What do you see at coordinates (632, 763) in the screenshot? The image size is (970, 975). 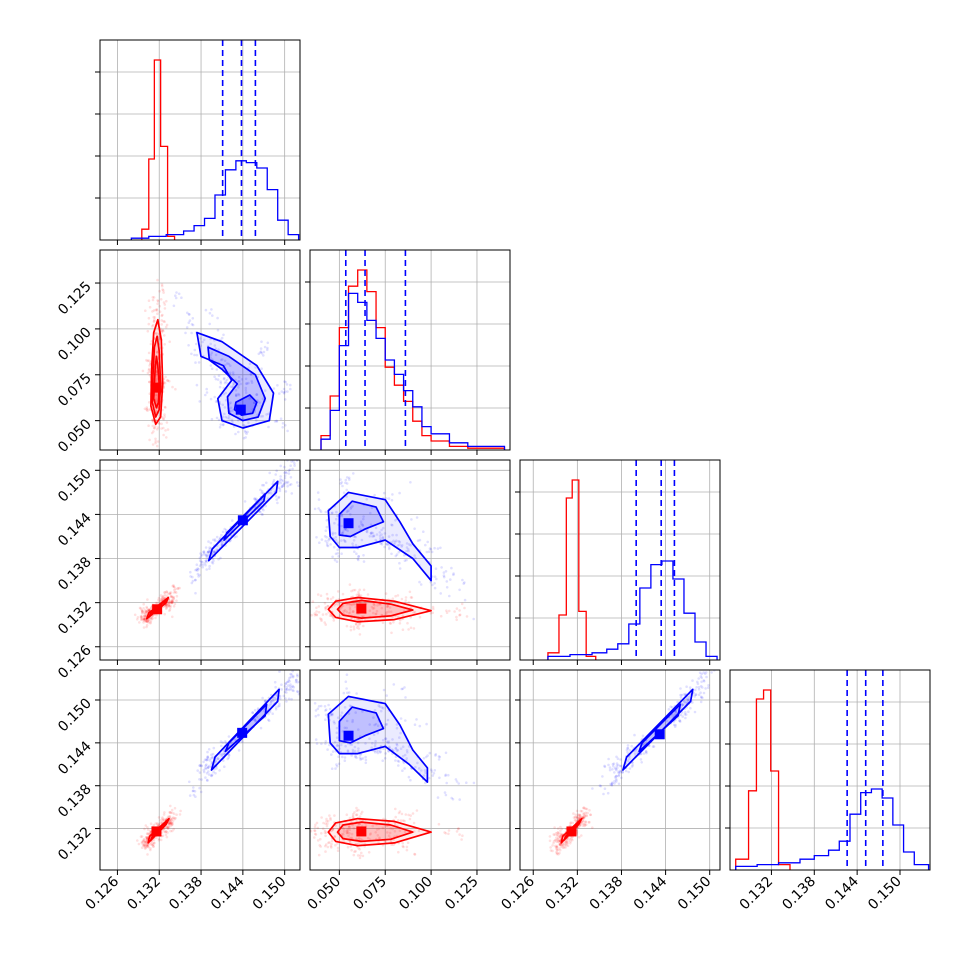 I see `panel-2-3-content` at bounding box center [632, 763].